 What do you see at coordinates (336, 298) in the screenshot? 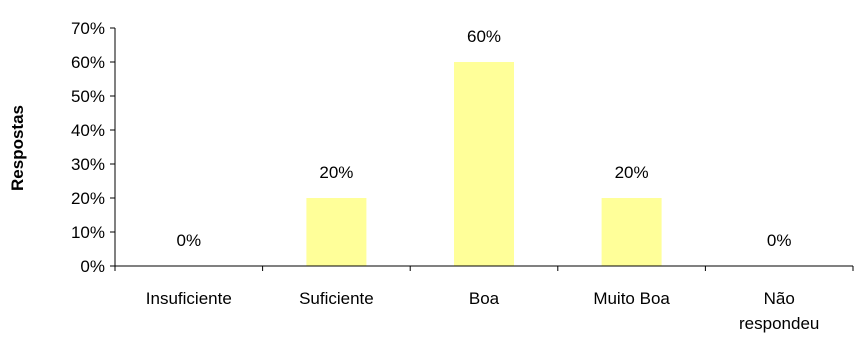
I see `x-tick-label: Suficiente` at bounding box center [336, 298].